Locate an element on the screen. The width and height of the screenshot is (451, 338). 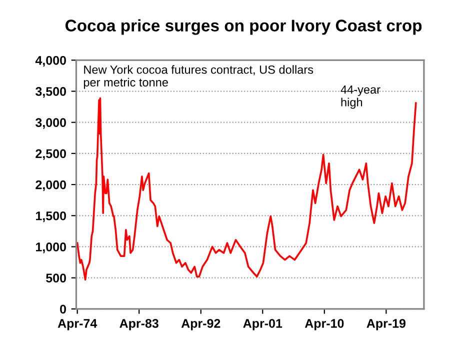
x-tick-label: Apr-92 is located at coordinates (200, 324).